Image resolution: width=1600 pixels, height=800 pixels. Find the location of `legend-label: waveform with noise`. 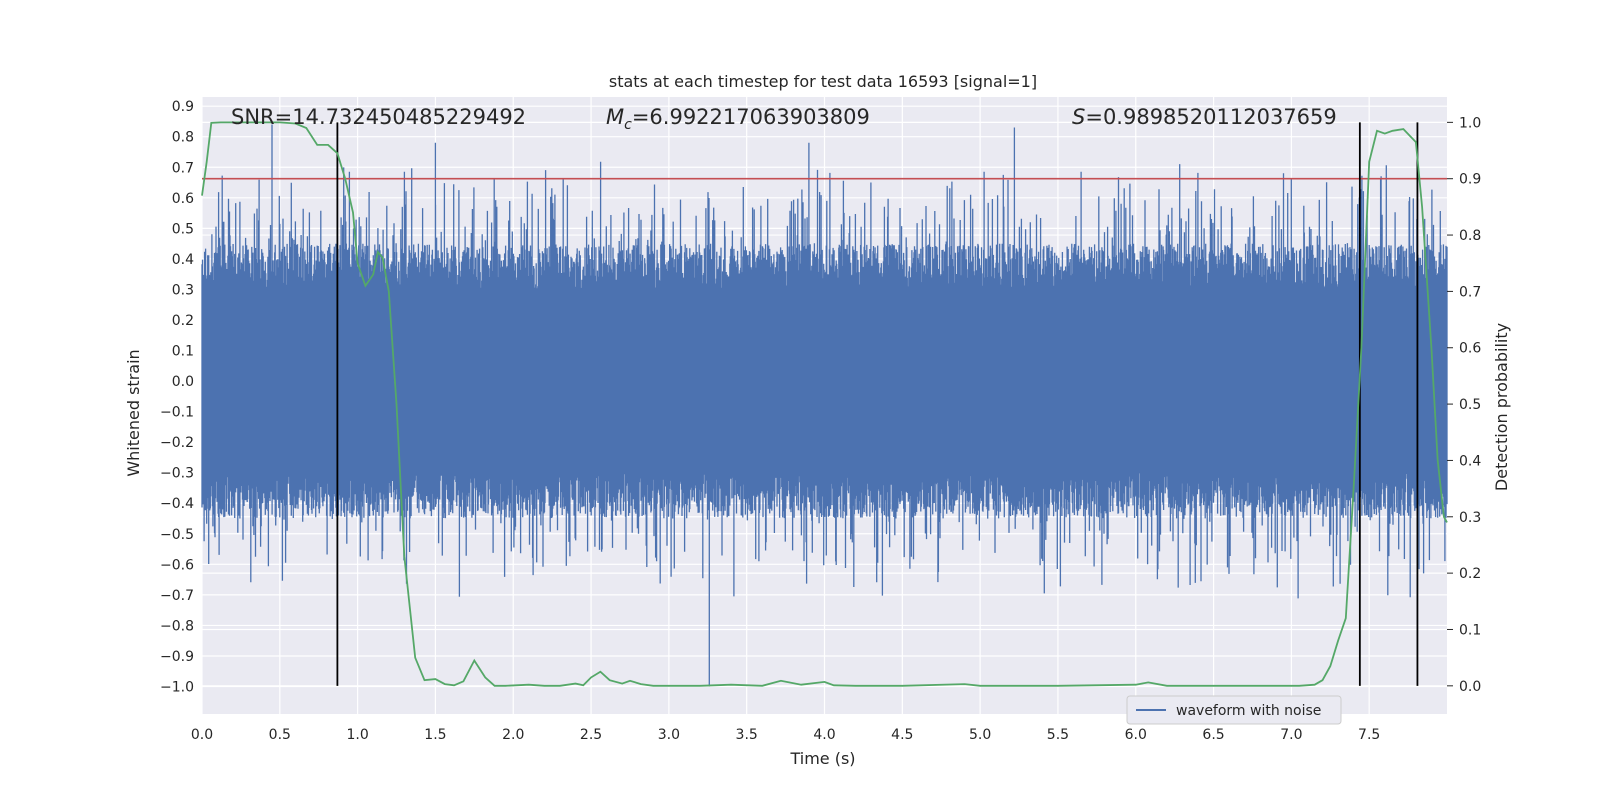

legend-label: waveform with noise is located at coordinates (1248, 711).